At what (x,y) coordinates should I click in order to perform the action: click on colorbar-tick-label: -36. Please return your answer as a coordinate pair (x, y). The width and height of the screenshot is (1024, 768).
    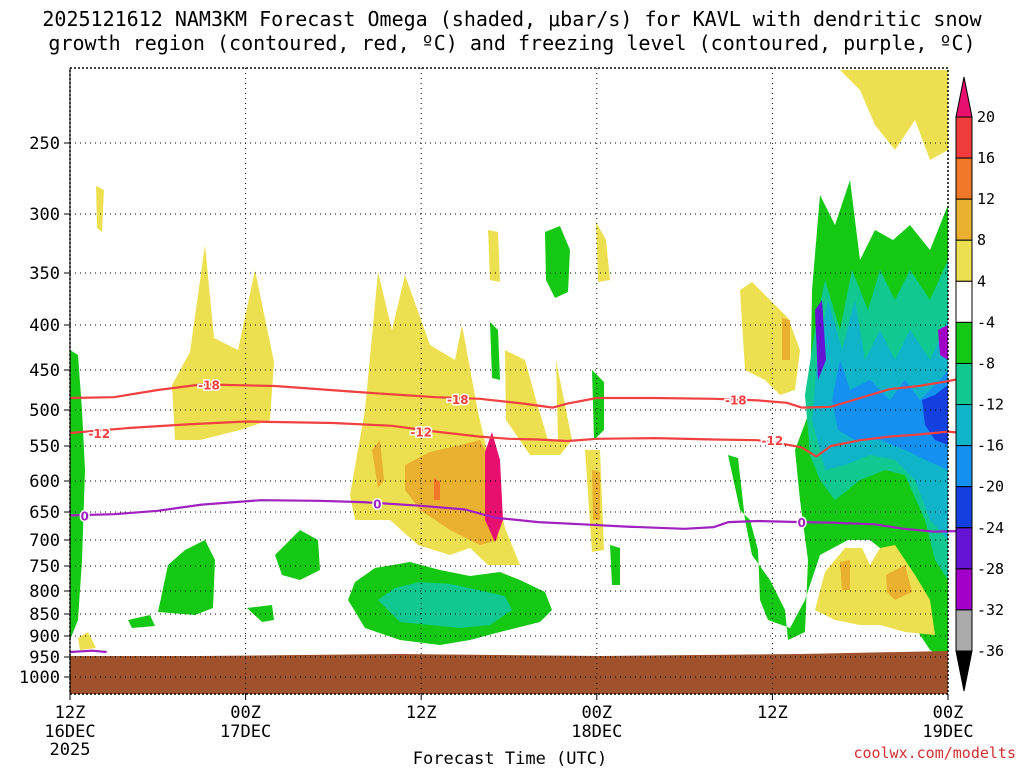
    Looking at the image, I should click on (990, 651).